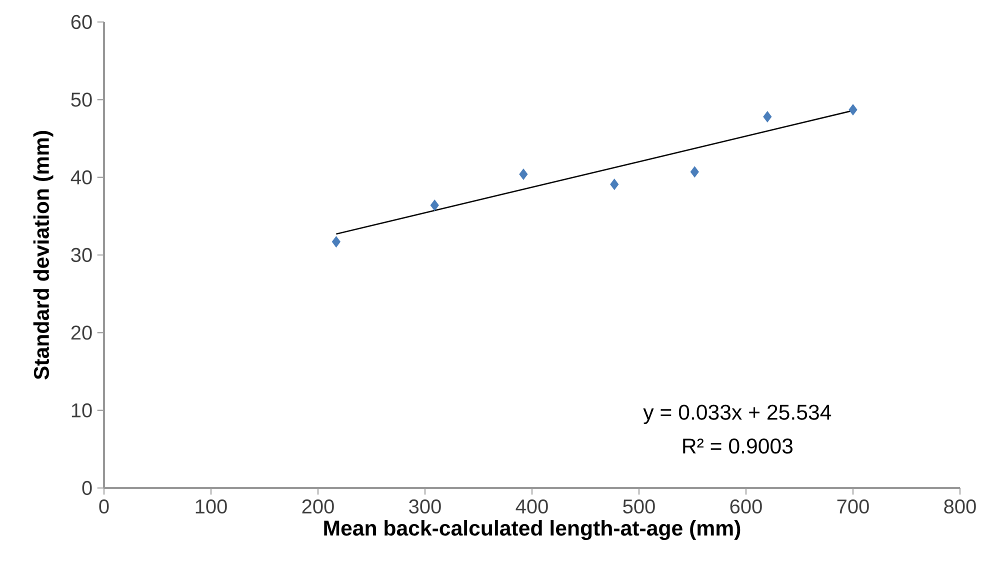  I want to click on y-tick-label: 0, so click(87, 488).